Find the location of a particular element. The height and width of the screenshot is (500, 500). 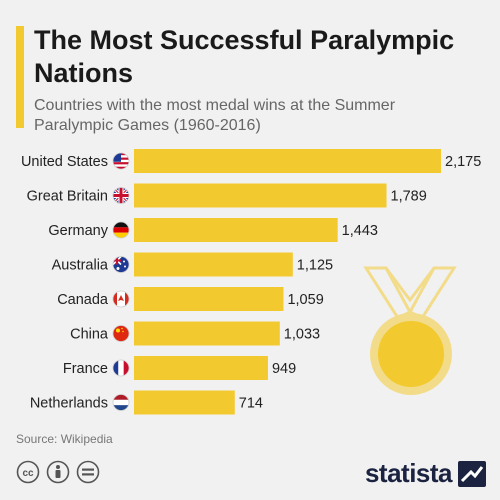

category-label: Canada is located at coordinates (83, 300).